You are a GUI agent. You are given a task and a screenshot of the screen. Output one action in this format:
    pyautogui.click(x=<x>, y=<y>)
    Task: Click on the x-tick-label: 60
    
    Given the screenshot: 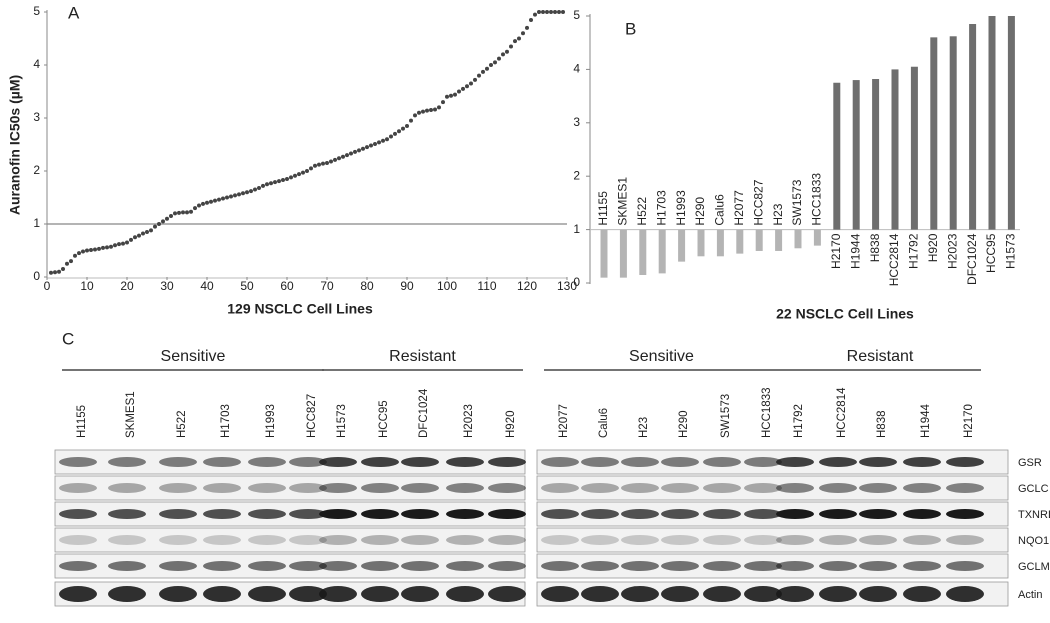 What is the action you would take?
    pyautogui.click(x=287, y=286)
    